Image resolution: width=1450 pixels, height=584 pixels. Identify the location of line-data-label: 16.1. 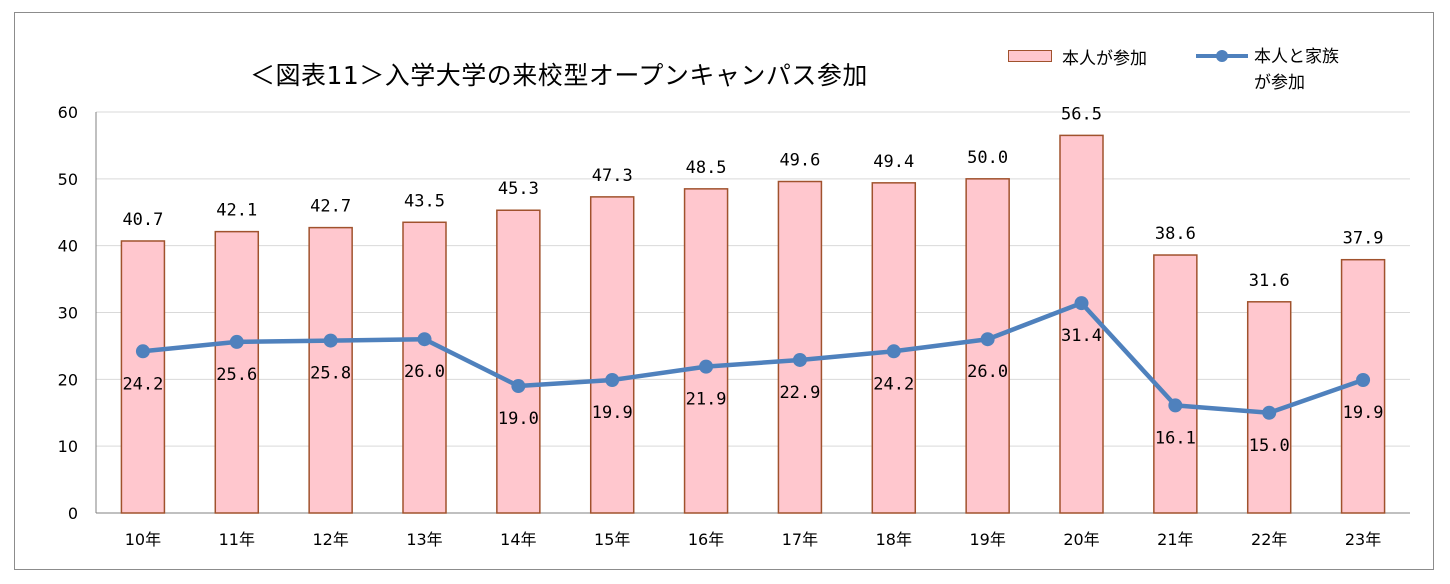
(1175, 438).